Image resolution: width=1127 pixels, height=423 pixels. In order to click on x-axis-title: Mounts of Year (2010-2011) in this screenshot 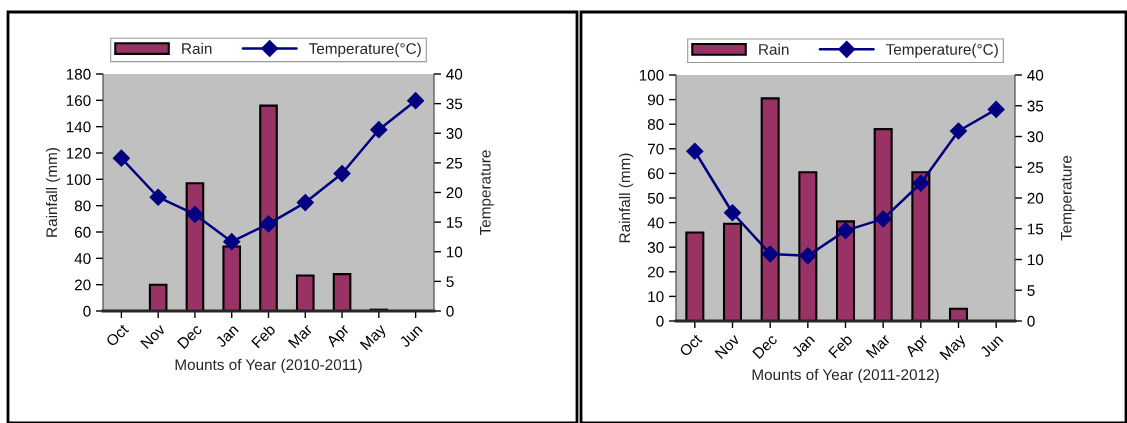, I will do `click(268, 366)`.